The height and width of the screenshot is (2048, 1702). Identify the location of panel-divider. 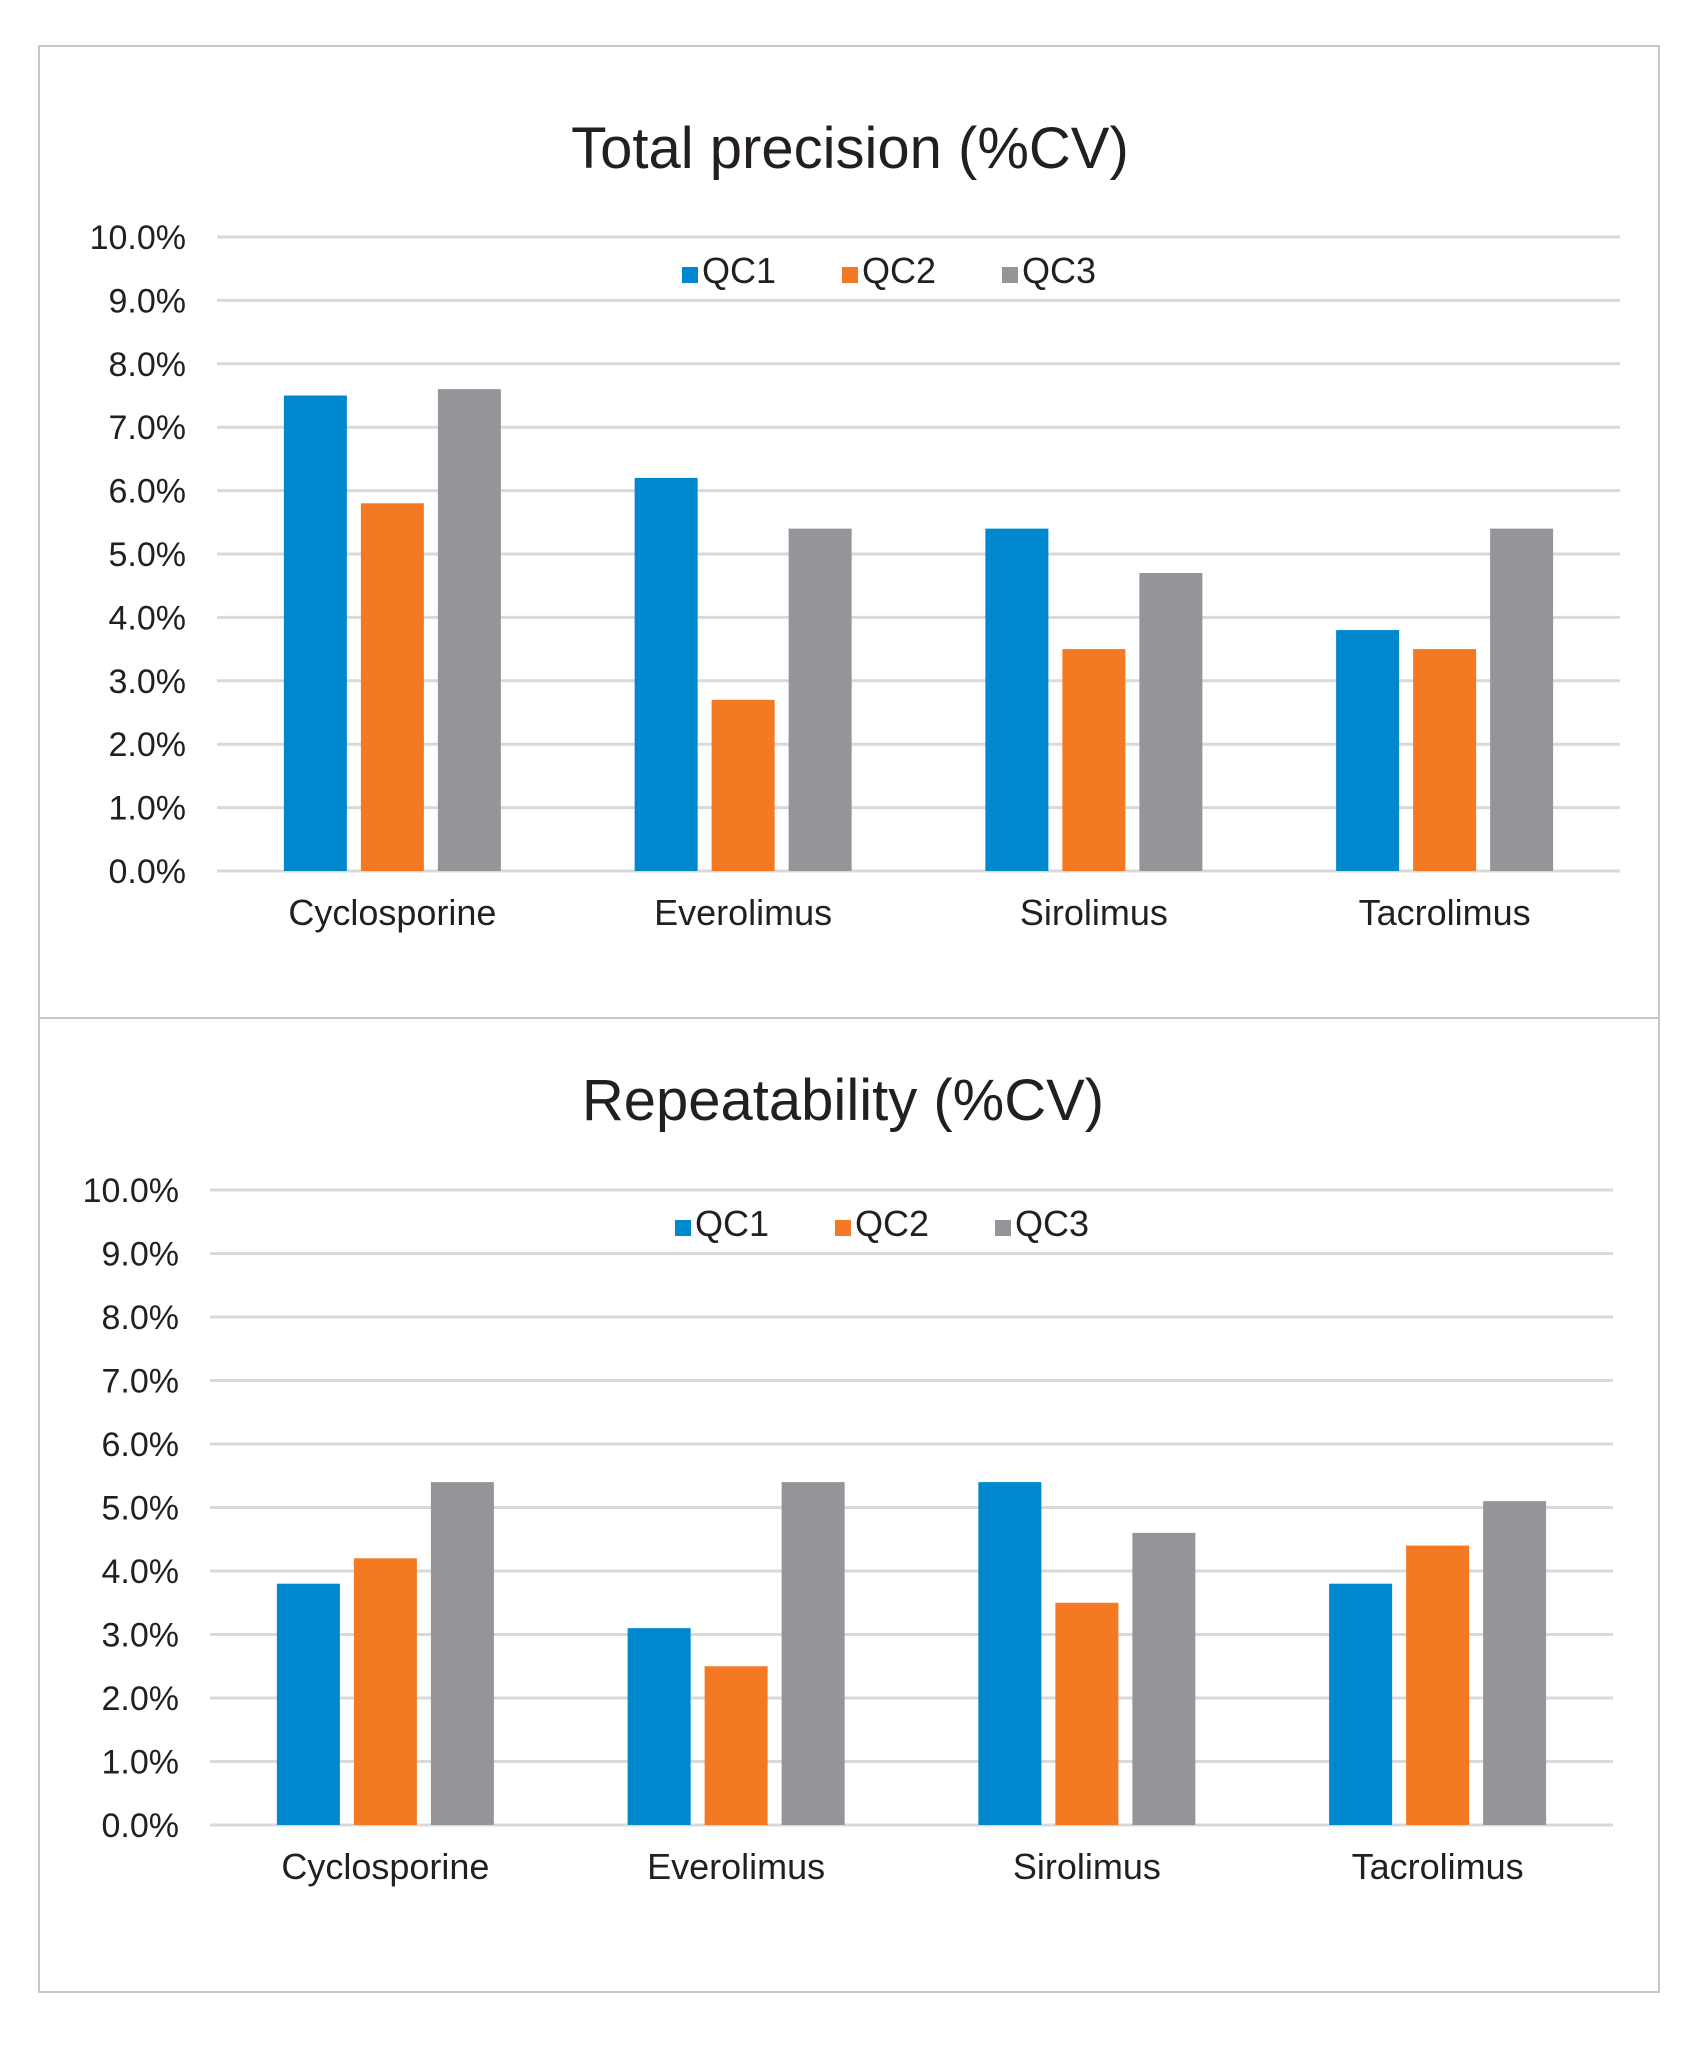
(849, 1018).